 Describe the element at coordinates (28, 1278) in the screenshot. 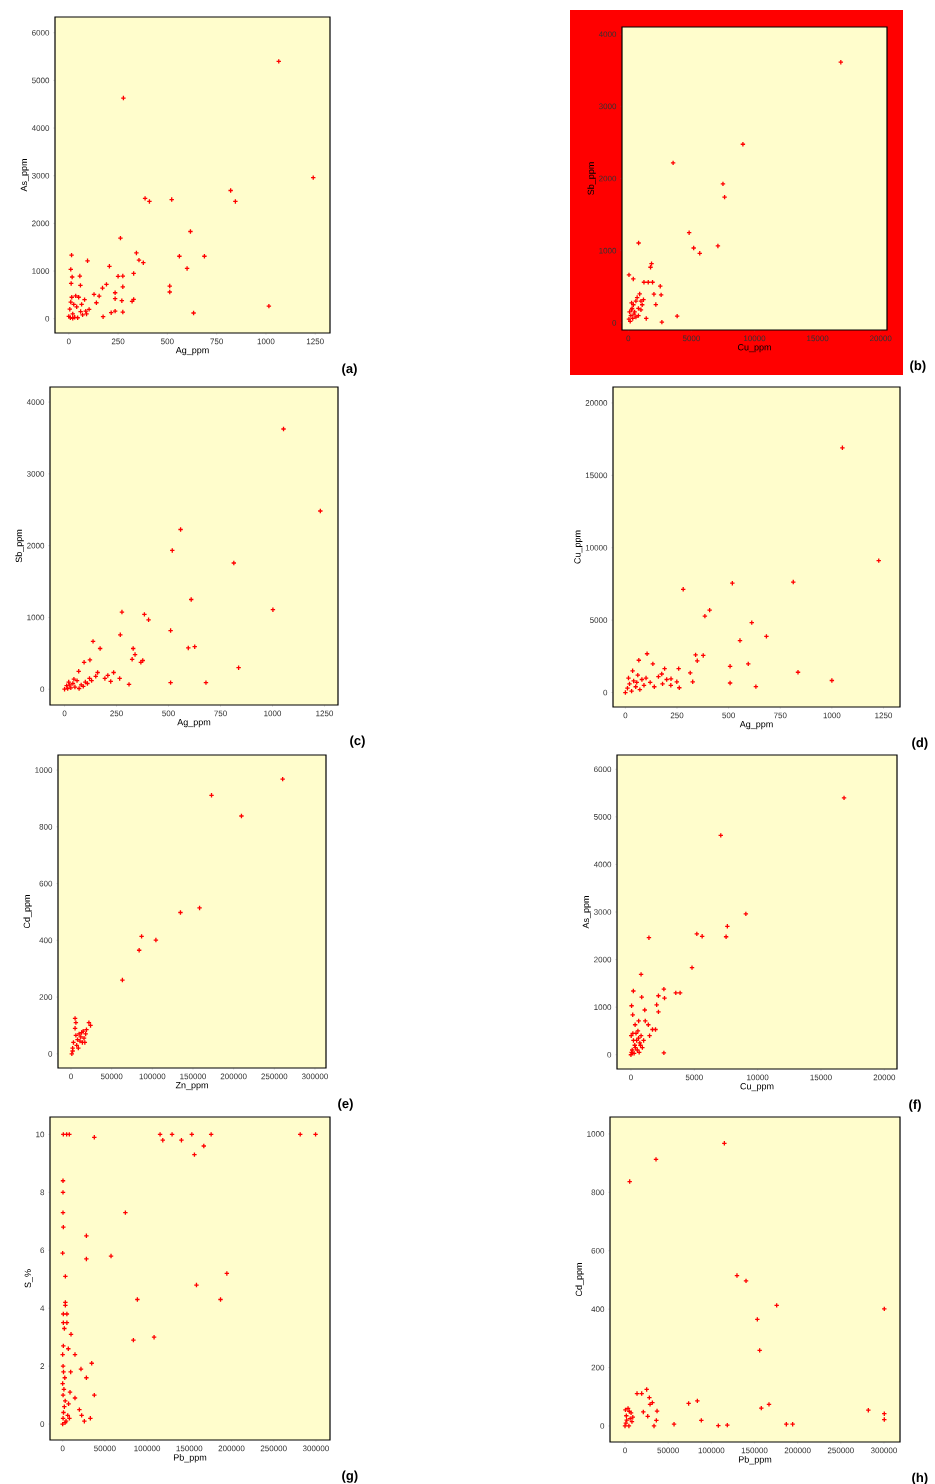

I see `y-axis-title: S_%` at that location.